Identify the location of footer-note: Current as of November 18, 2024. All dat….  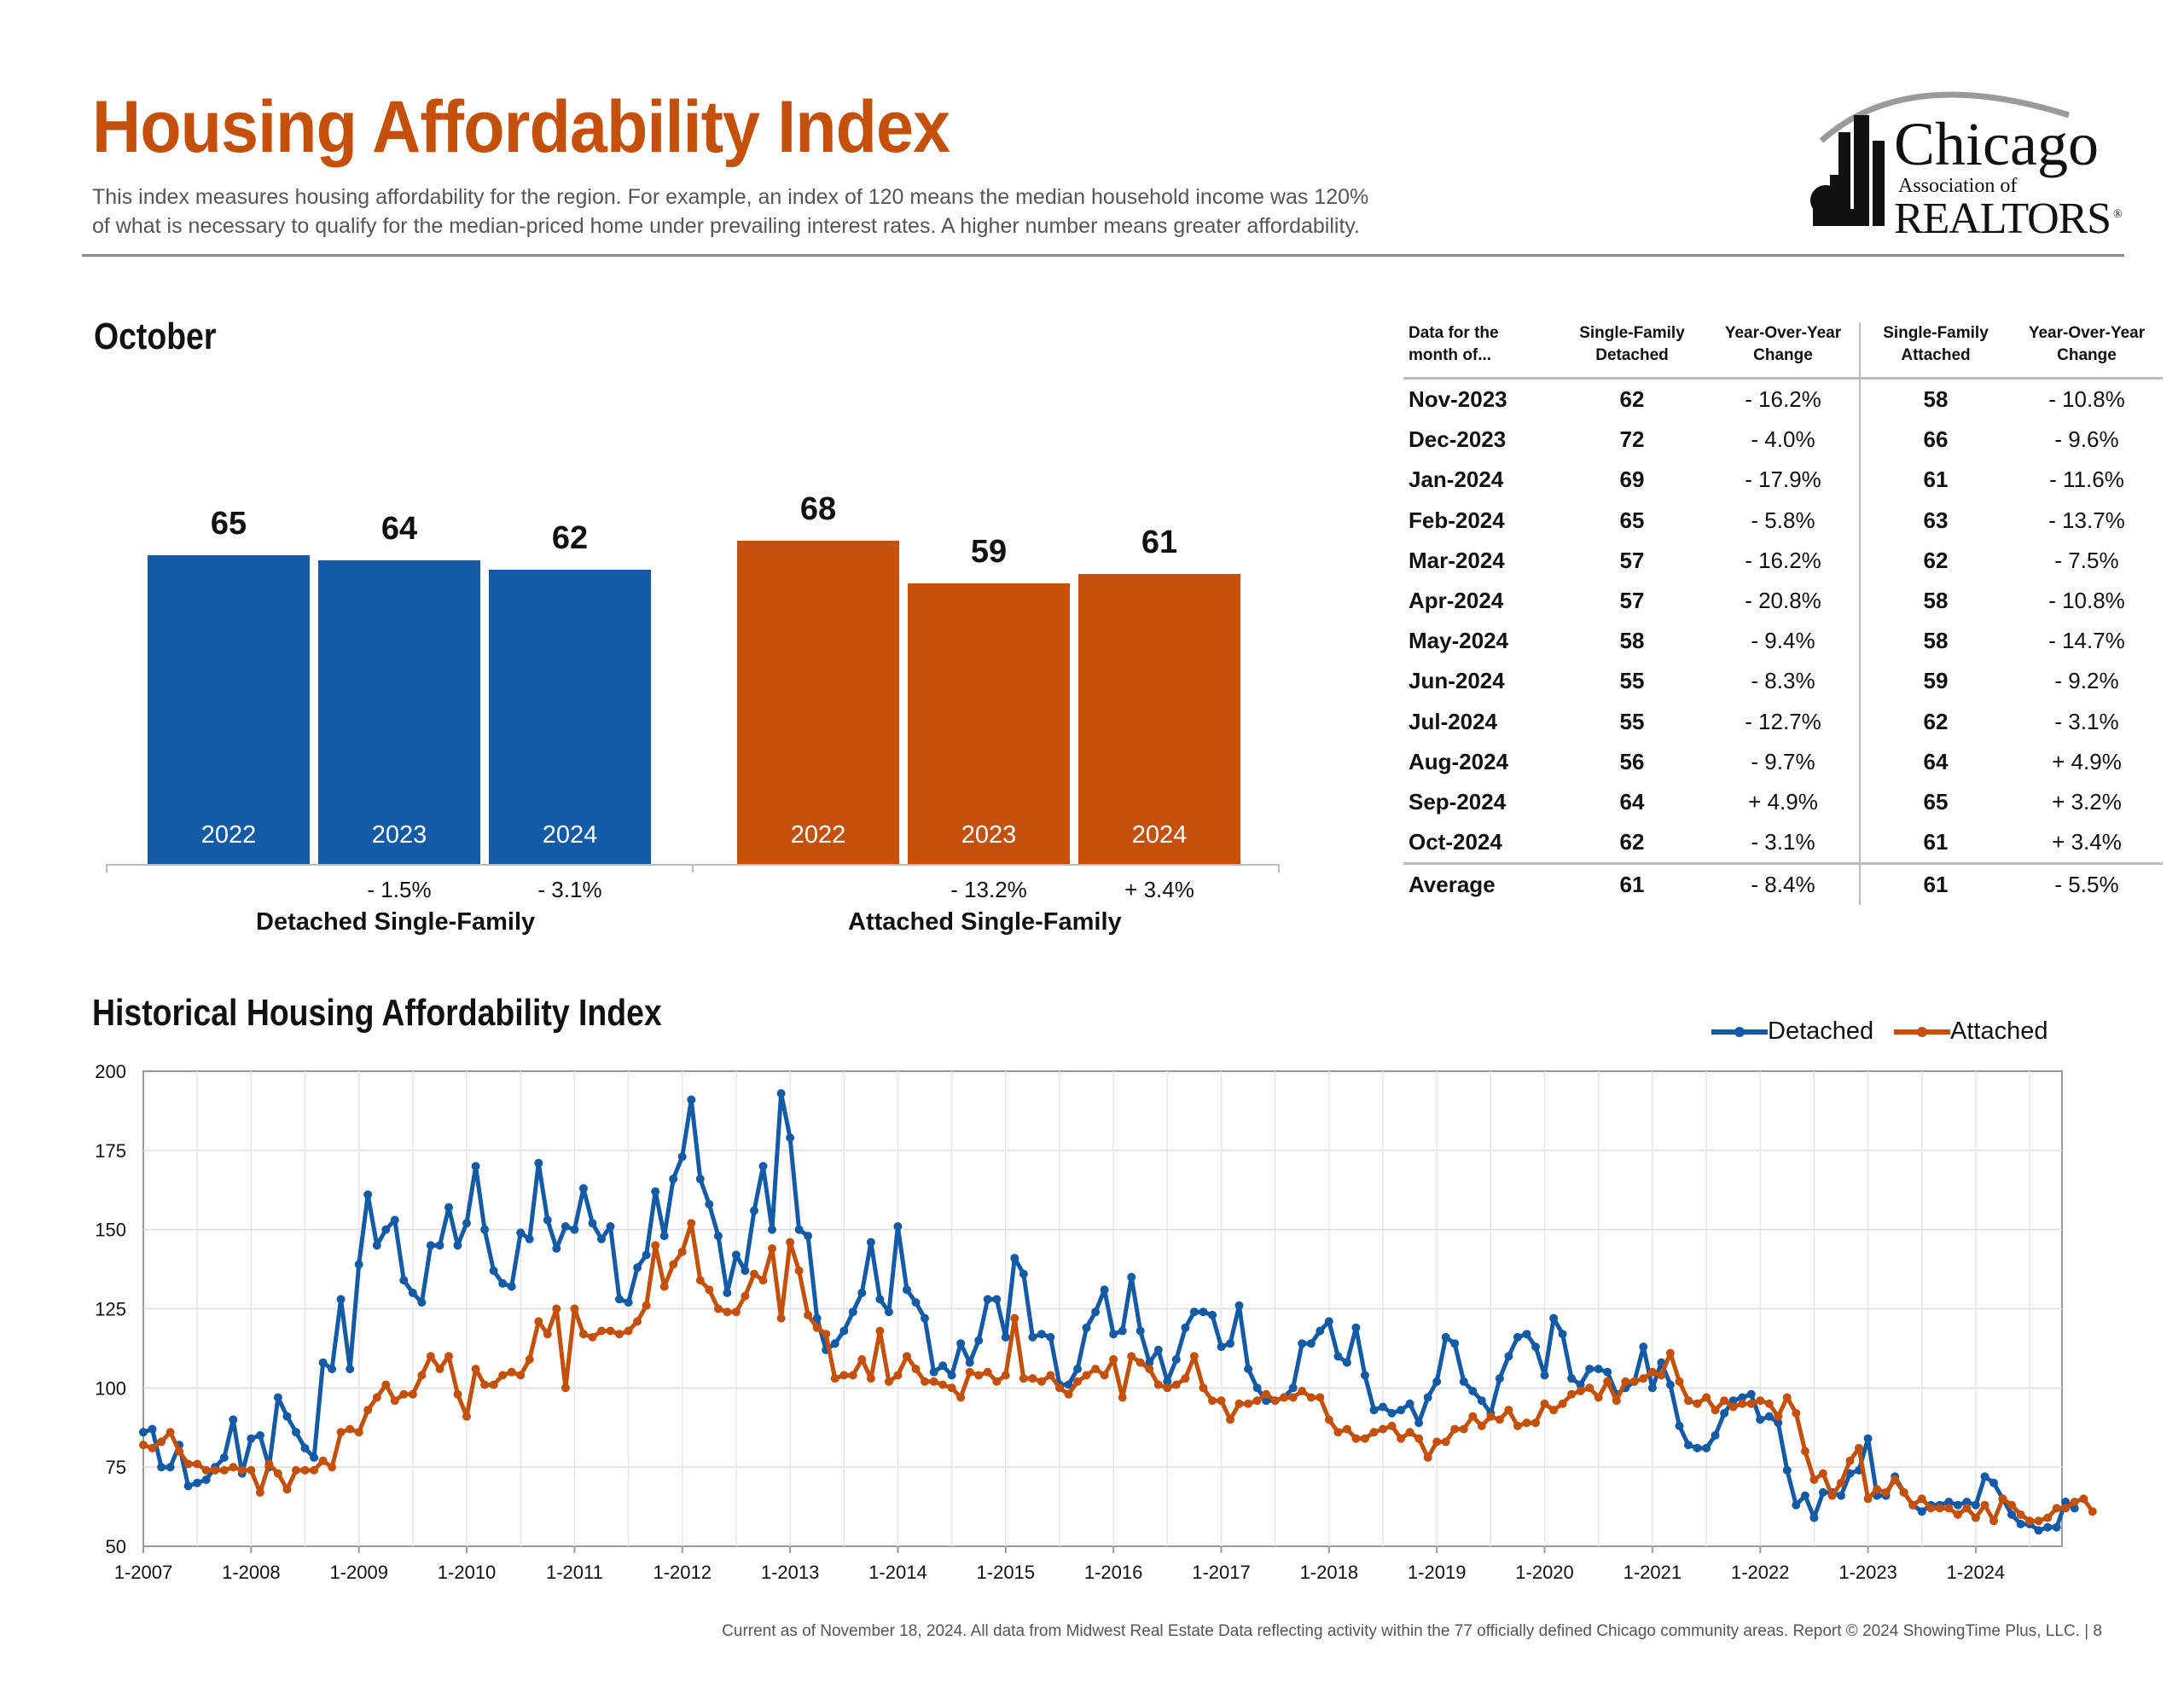
(1412, 1631).